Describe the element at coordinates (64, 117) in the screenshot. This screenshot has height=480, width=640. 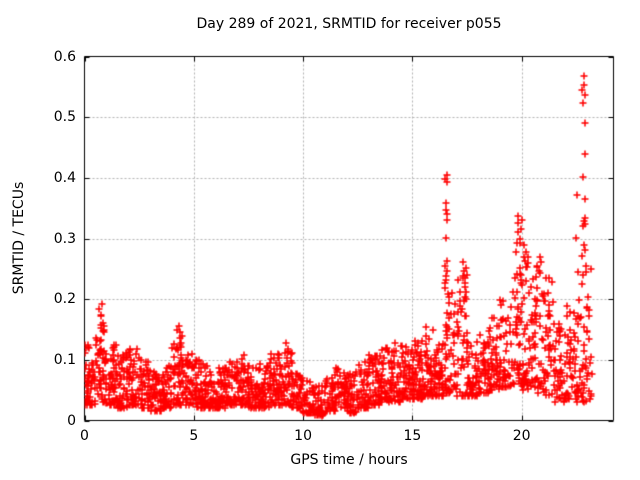
I see `y-tick-label: 0.5` at that location.